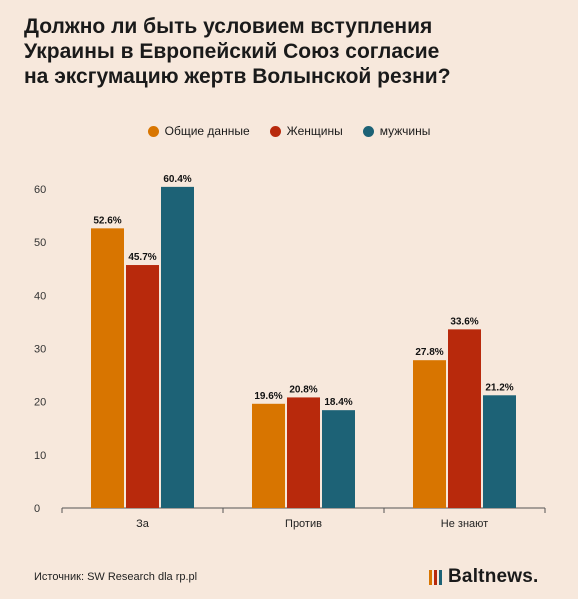 Image resolution: width=578 pixels, height=599 pixels. I want to click on data-label: 19.6%, so click(268, 396).